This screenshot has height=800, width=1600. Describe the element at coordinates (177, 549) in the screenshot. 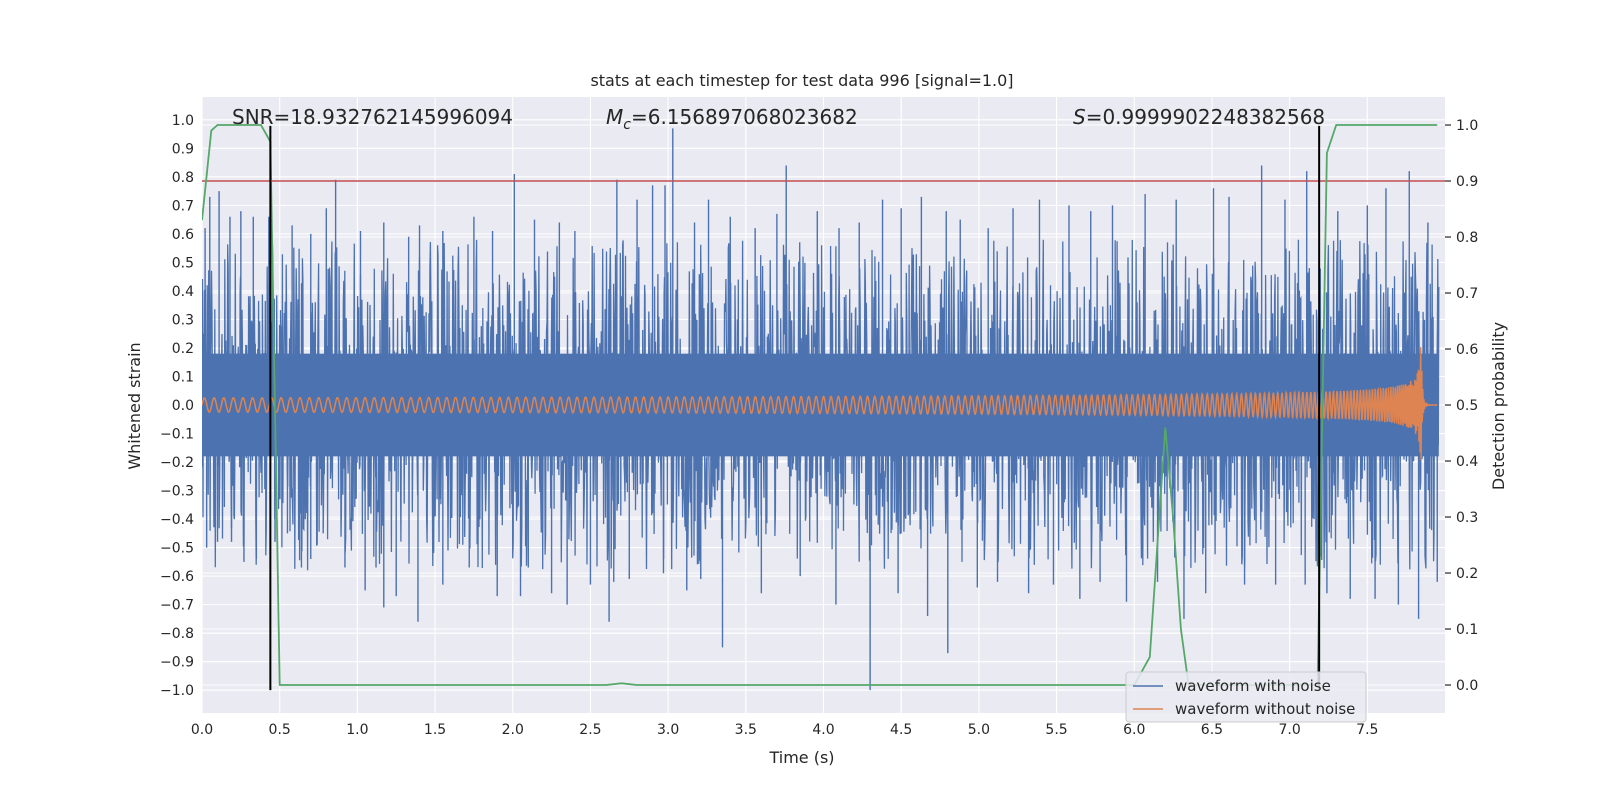

I see `y-tick-label: −0.5` at that location.